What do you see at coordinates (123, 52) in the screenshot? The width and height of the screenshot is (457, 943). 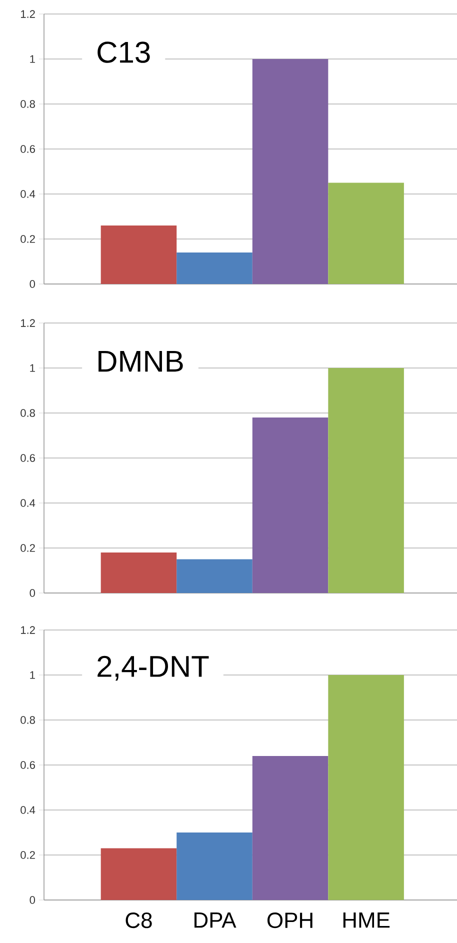 I see `text: C13` at bounding box center [123, 52].